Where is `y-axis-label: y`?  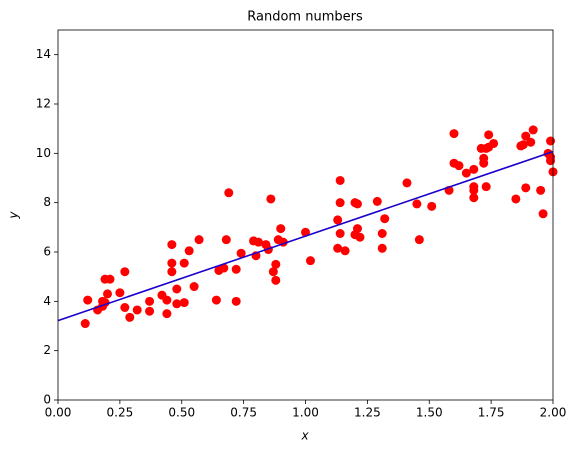 y-axis-label: y is located at coordinates (14, 215).